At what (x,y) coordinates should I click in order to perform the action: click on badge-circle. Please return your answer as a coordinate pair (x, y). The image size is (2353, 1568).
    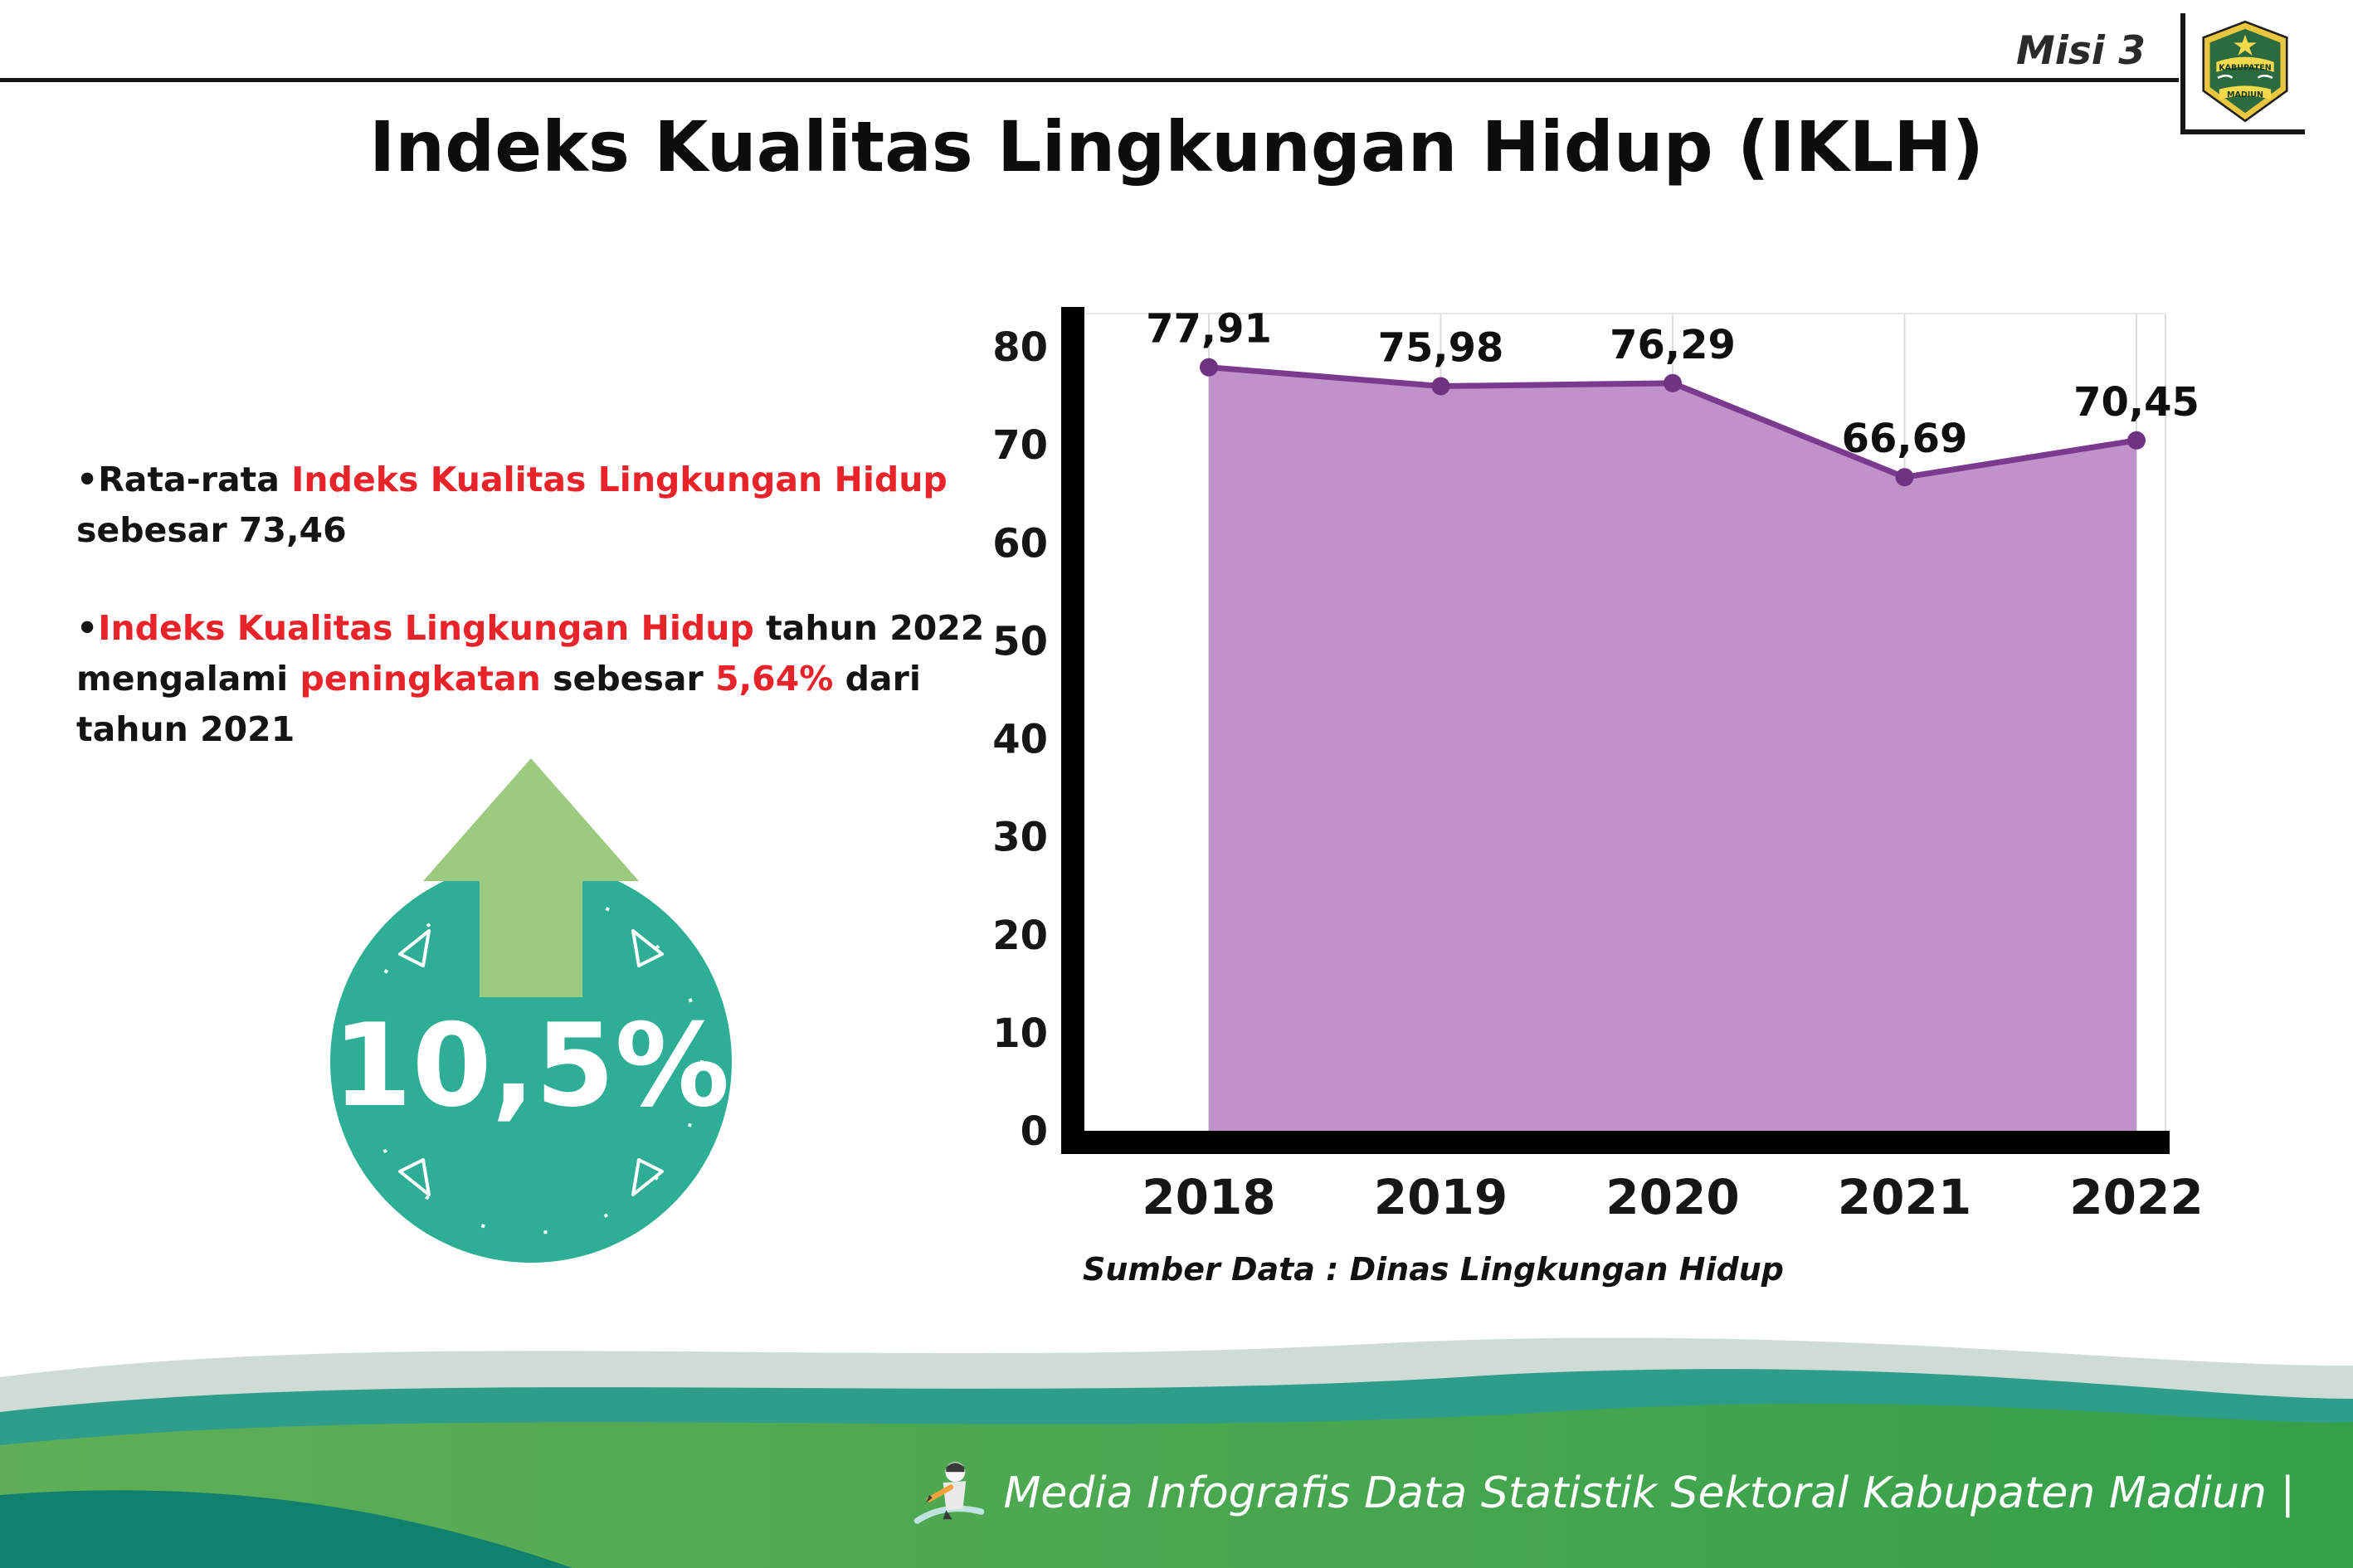
    Looking at the image, I should click on (531, 1062).